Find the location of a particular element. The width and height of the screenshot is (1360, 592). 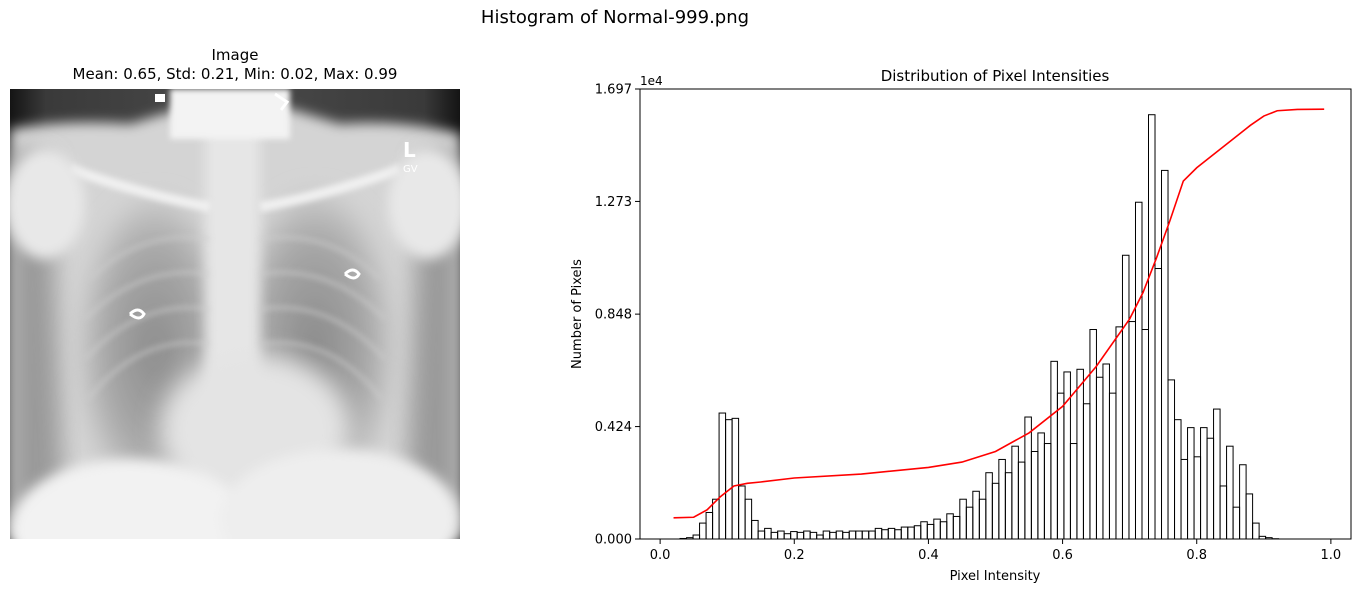

y-tick-label: 0.000 is located at coordinates (613, 540).